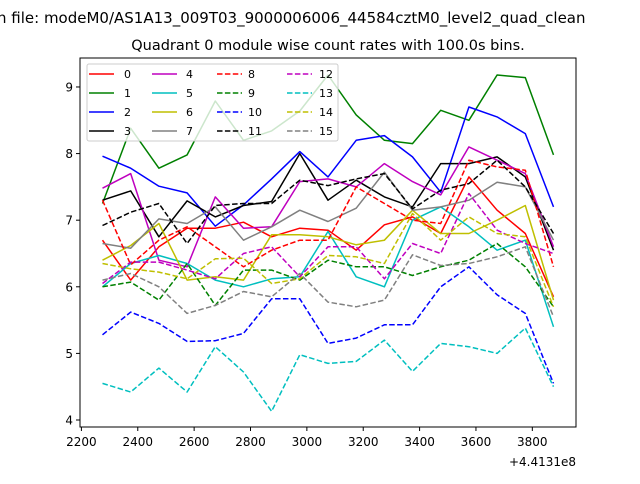 This screenshot has width=640, height=484. What do you see at coordinates (69, 221) in the screenshot?
I see `y-tick-label: 7` at bounding box center [69, 221].